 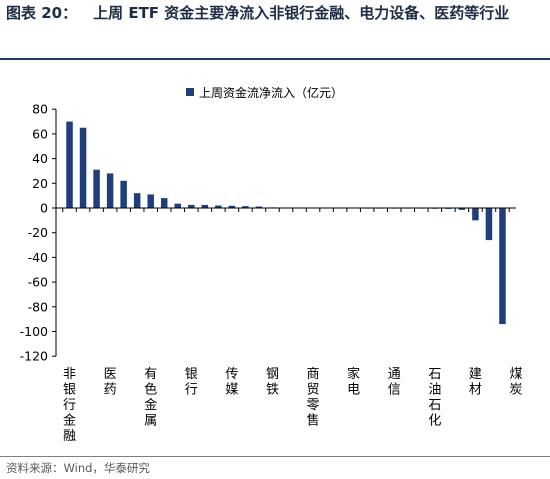 I want to click on x-tick-label: 钢铁, so click(x=272, y=382).